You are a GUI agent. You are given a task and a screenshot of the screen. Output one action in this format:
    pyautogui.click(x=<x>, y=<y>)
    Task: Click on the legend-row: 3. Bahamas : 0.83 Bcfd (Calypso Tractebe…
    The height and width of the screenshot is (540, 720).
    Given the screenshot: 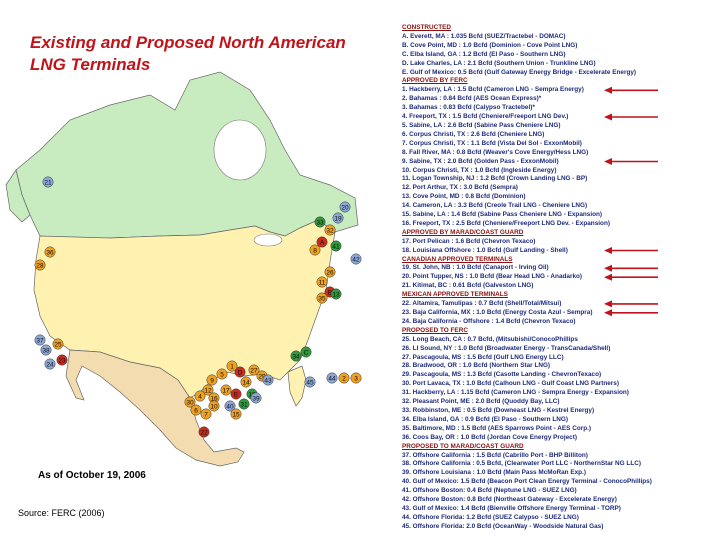 What is the action you would take?
    pyautogui.click(x=468, y=108)
    